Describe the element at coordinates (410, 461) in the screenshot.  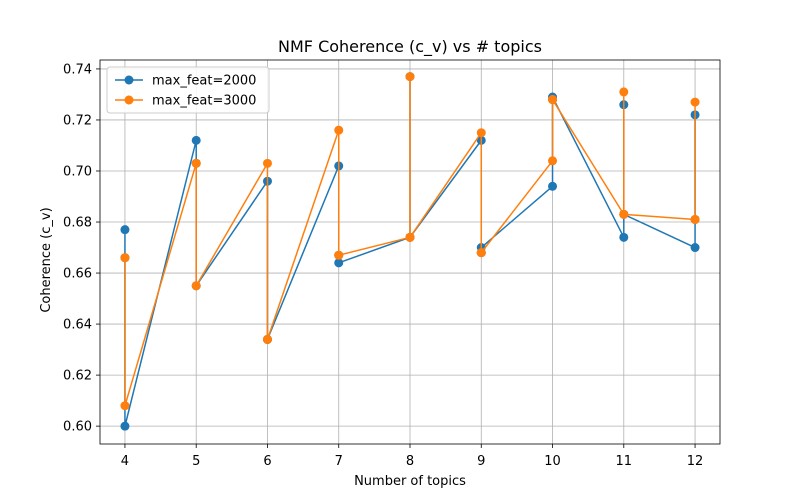
I see `x-tick-label: 8` at that location.